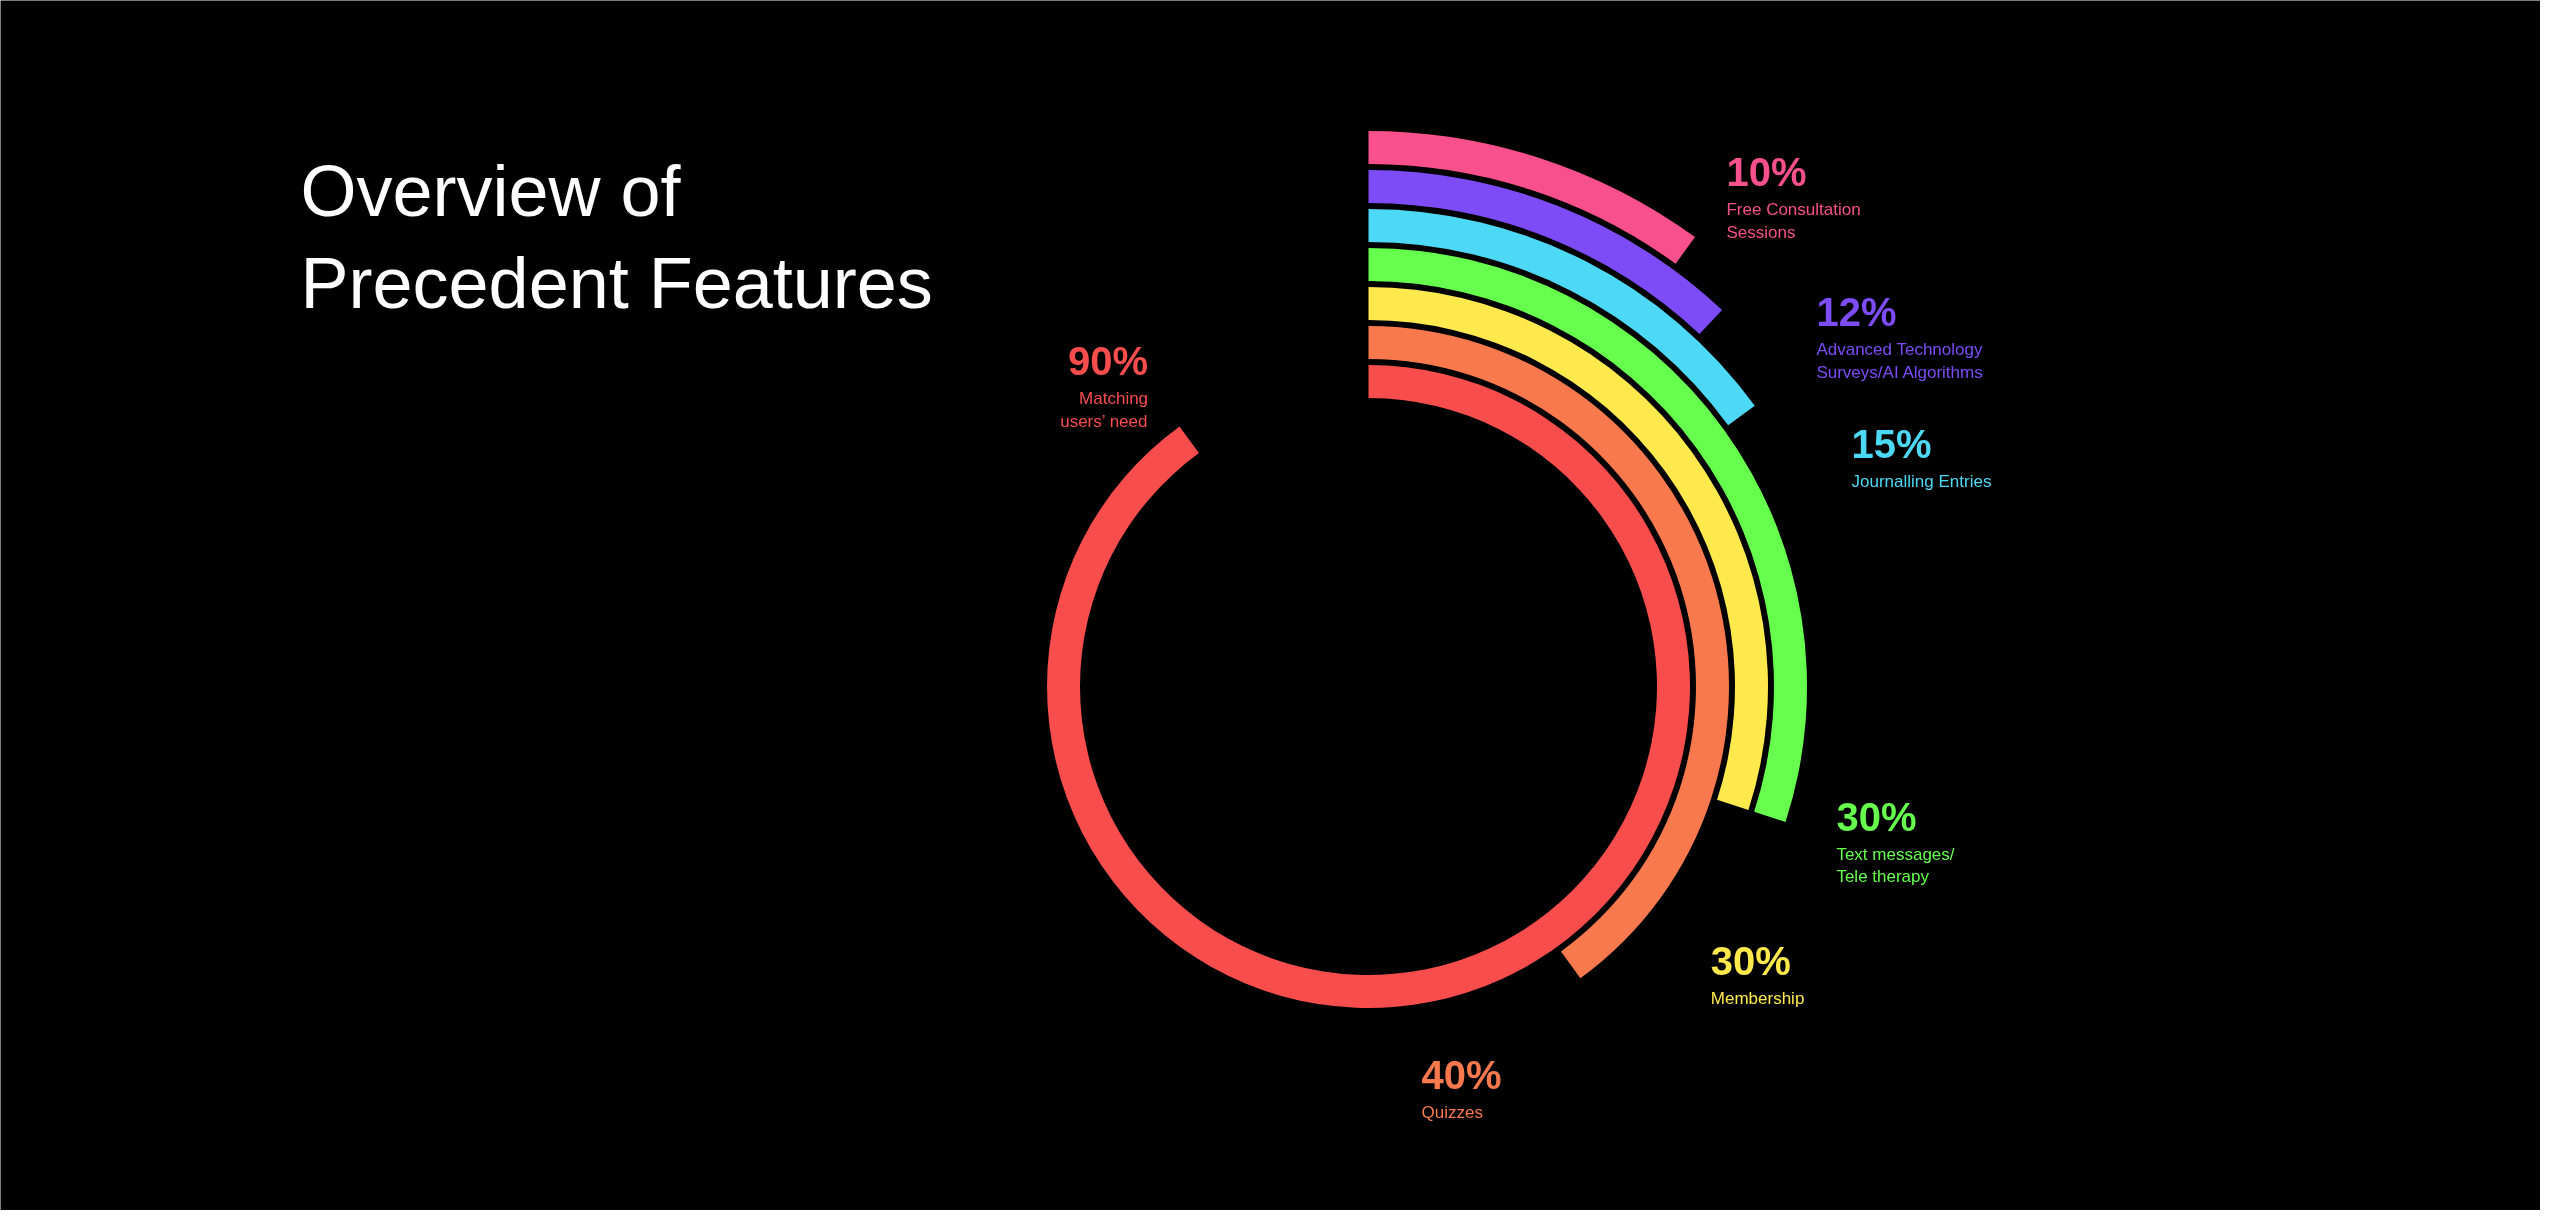  Describe the element at coordinates (1793, 220) in the screenshot. I see `category-label: Free Consultation Sessions` at that location.